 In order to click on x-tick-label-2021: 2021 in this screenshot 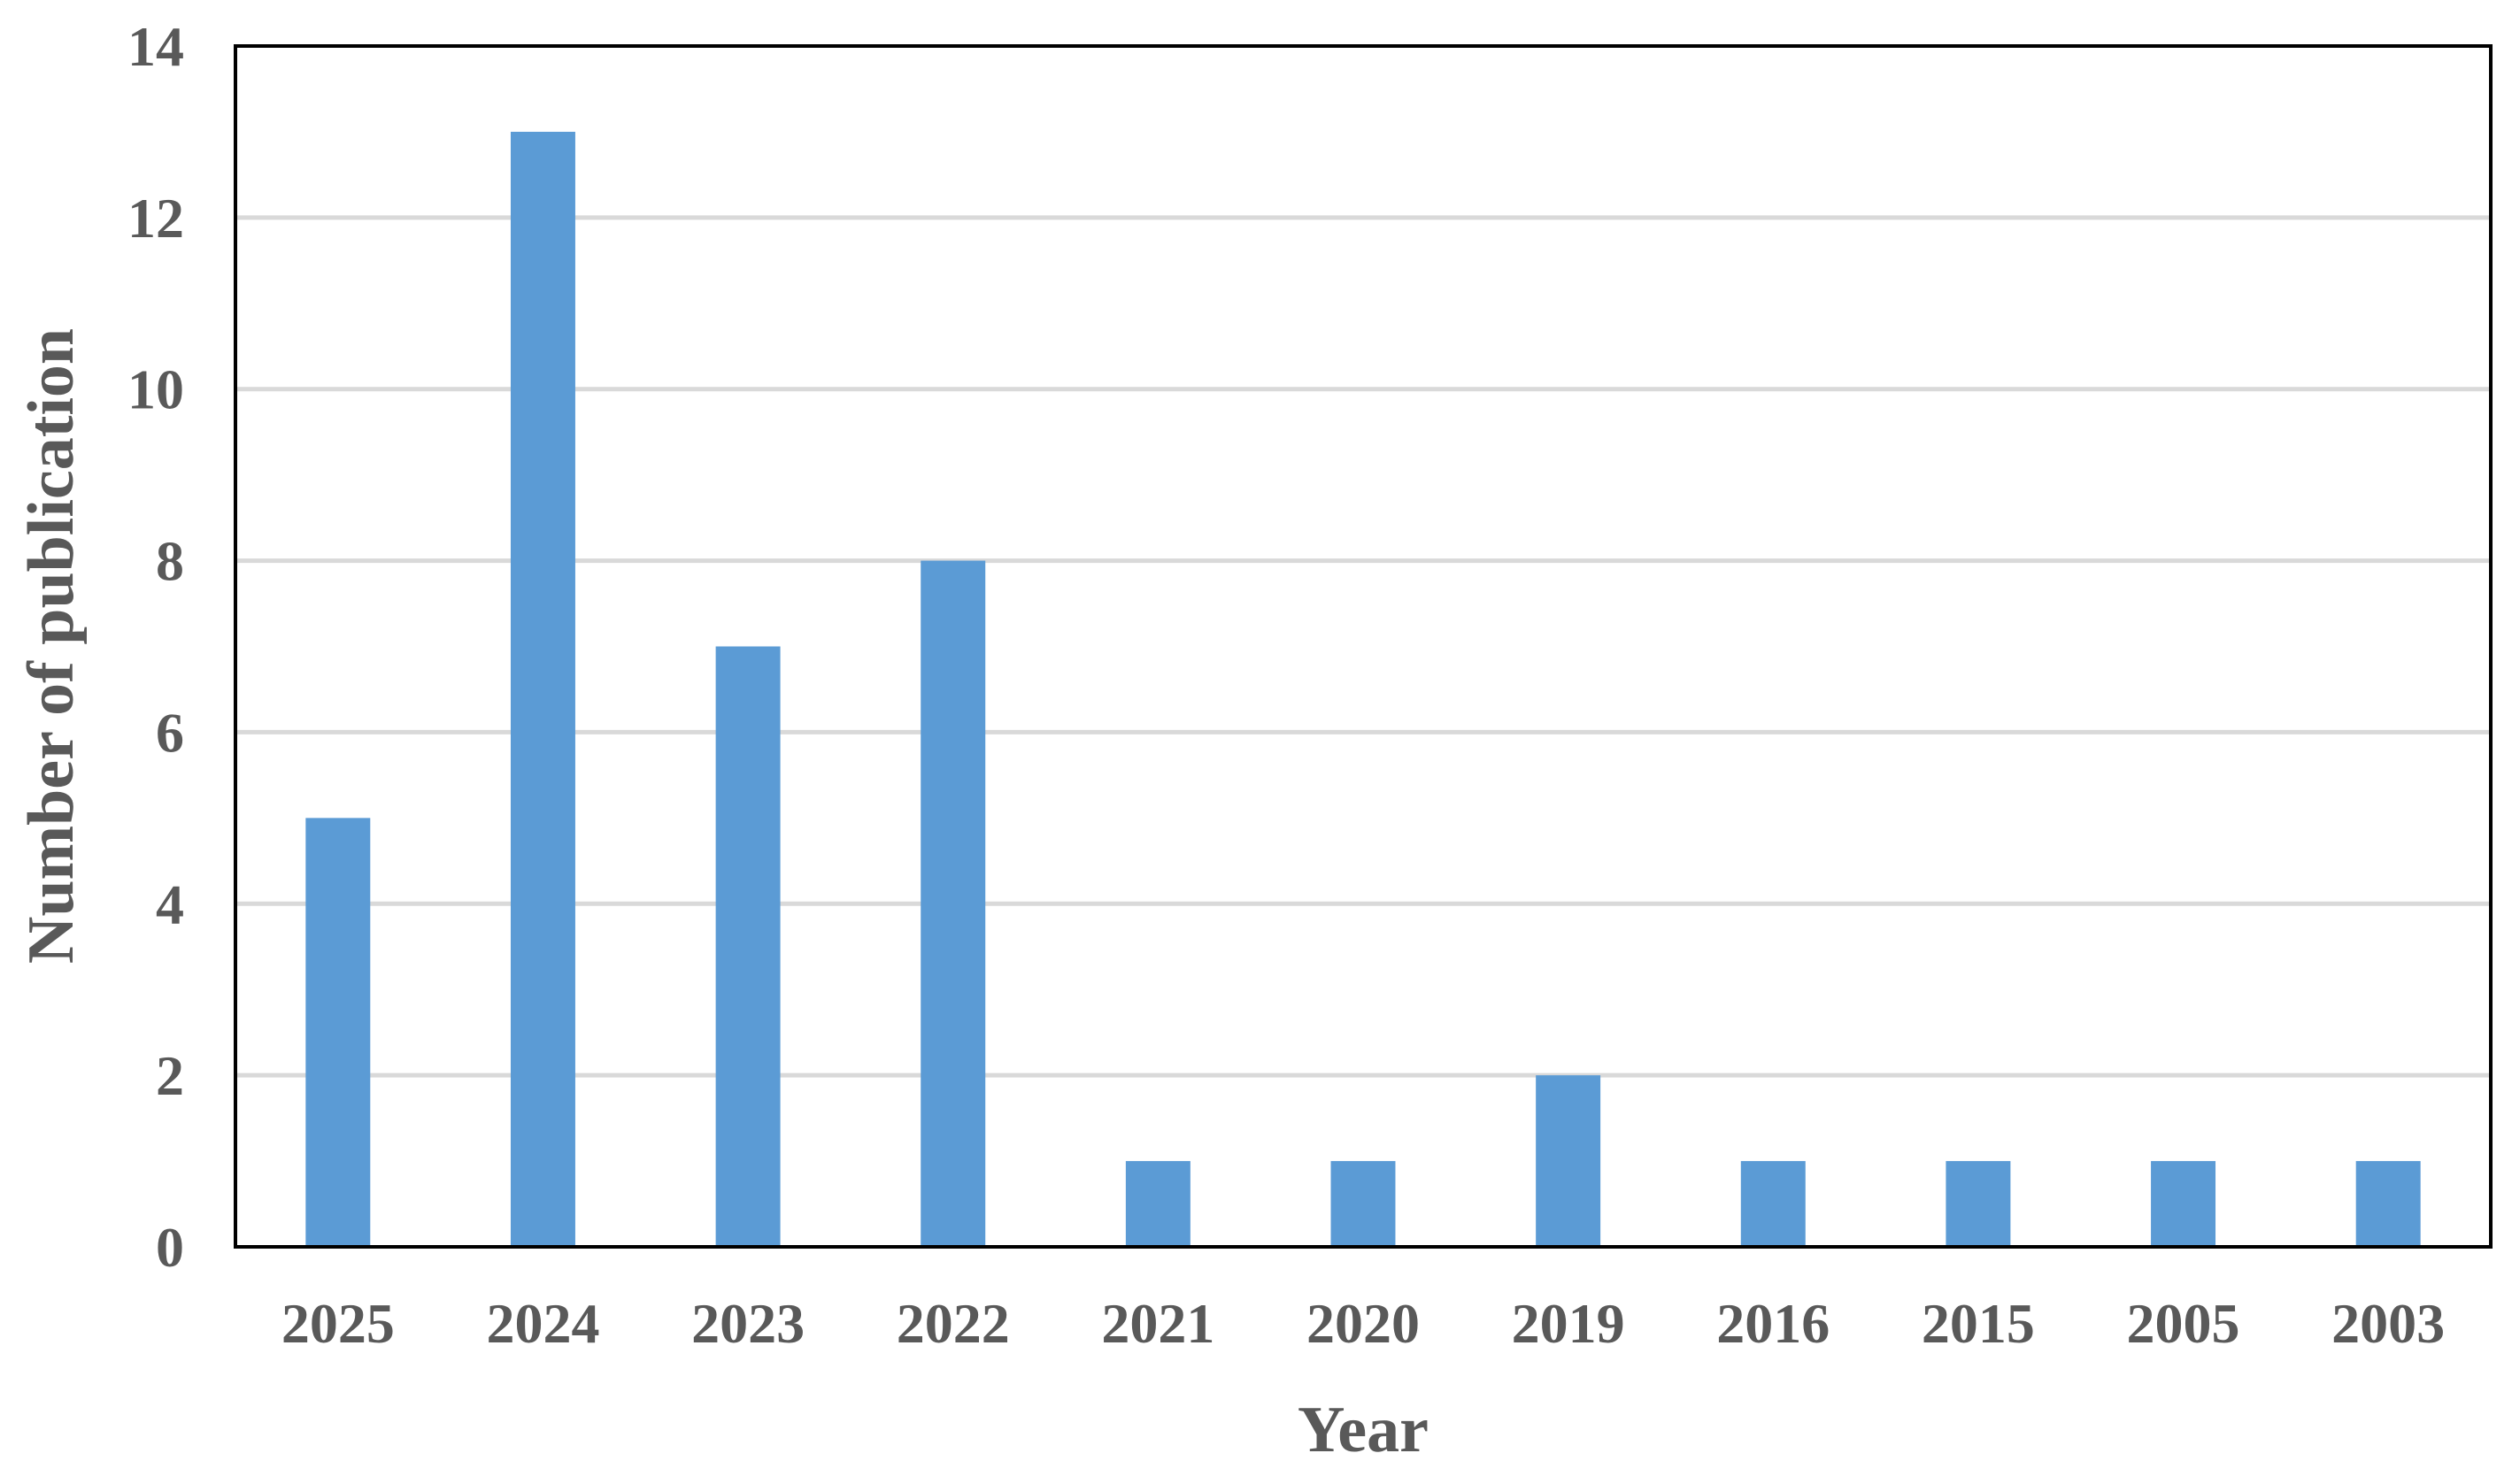, I will do `click(1157, 1323)`.